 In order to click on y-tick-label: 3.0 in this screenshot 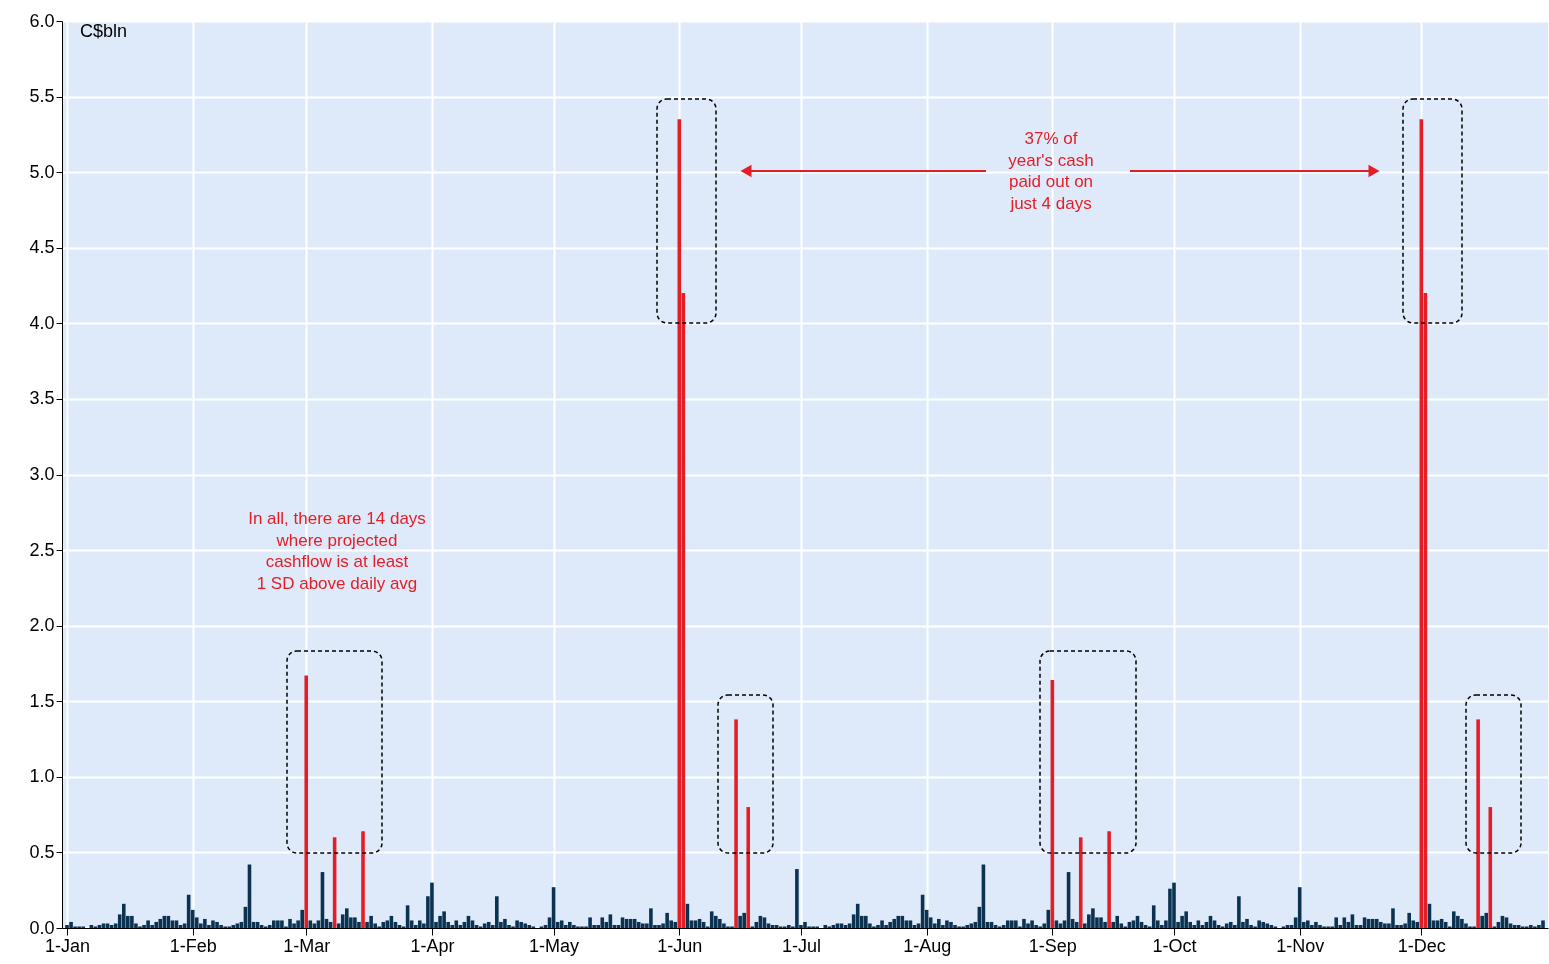, I will do `click(42, 474)`.